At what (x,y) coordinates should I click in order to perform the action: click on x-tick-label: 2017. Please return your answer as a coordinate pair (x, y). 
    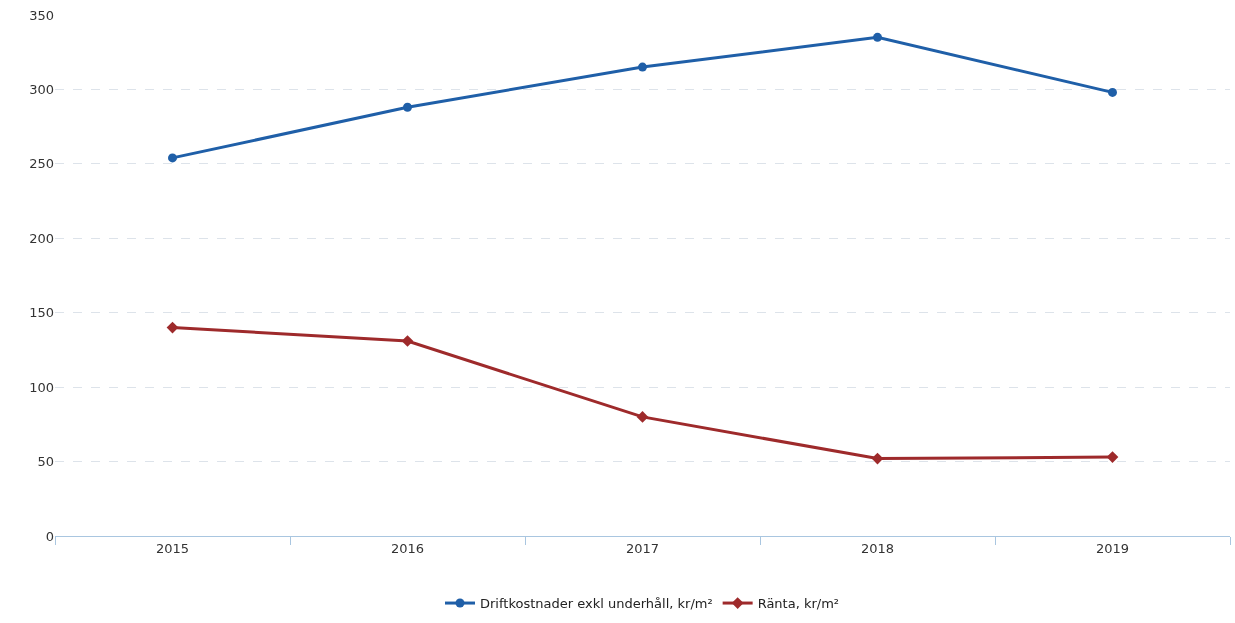
    Looking at the image, I should click on (642, 548).